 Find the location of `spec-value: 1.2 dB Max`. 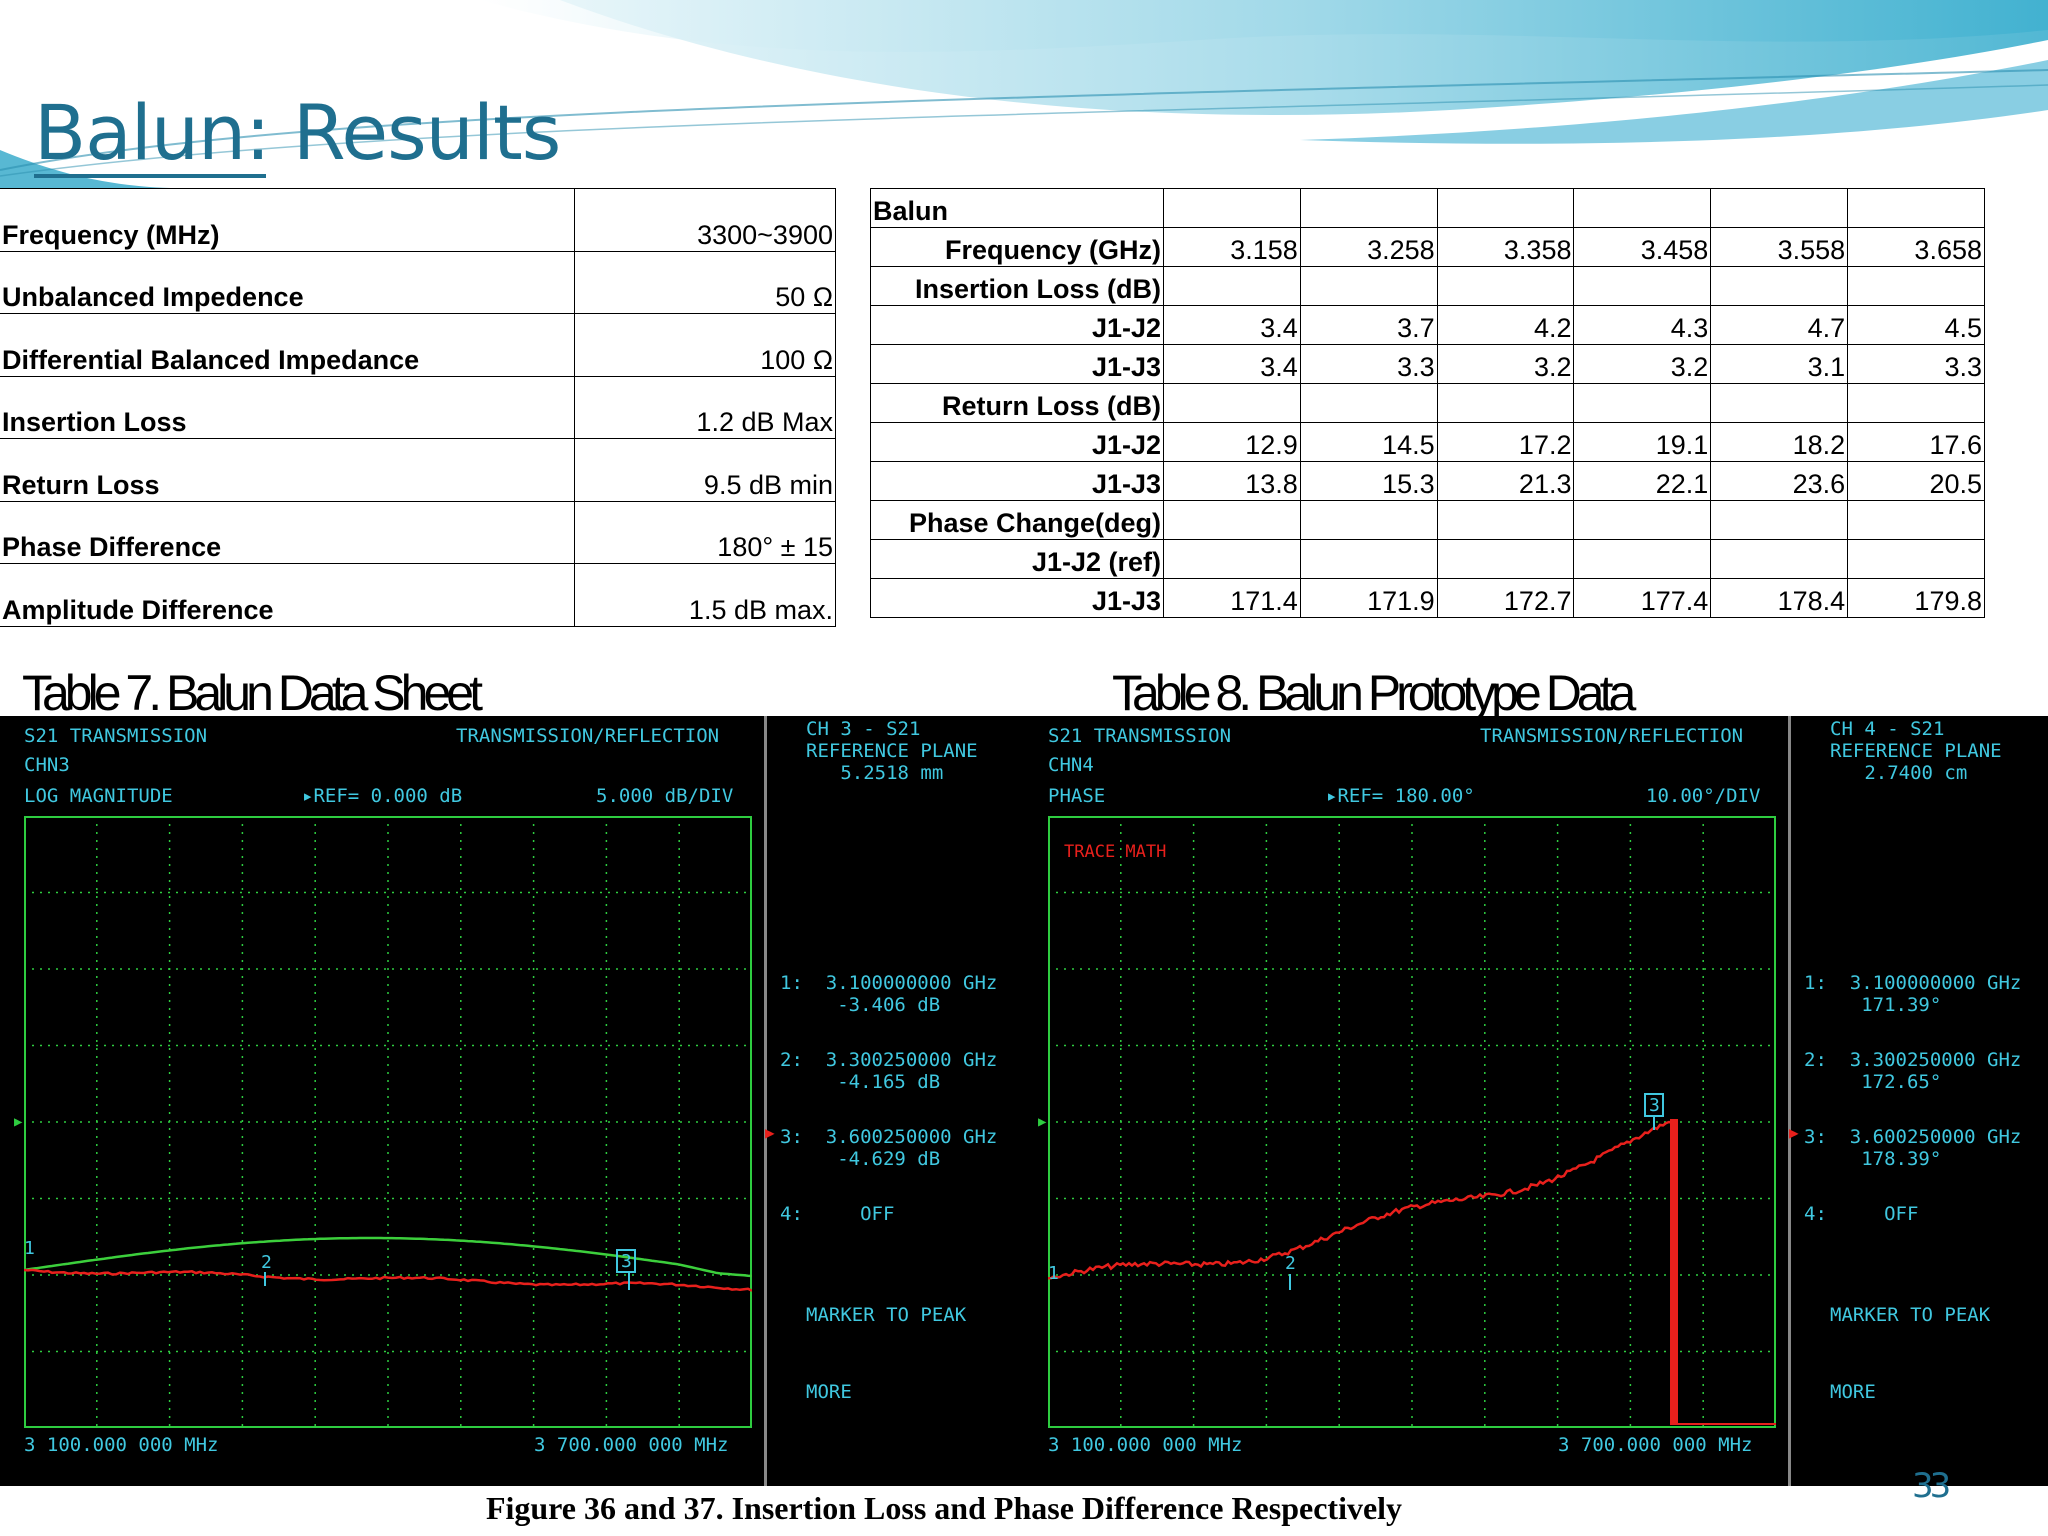

spec-value: 1.2 dB Max is located at coordinates (705, 407).